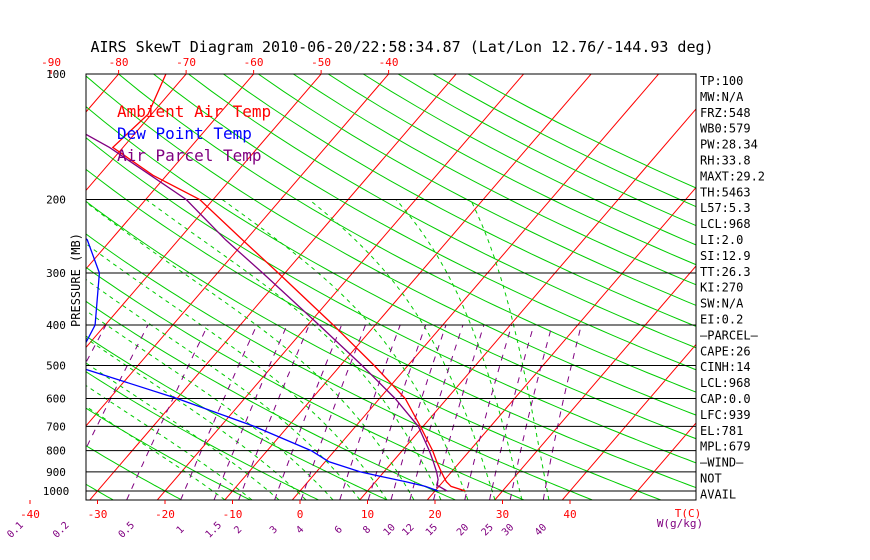 The width and height of the screenshot is (870, 560). I want to click on index-entry: SW:N/A, so click(722, 304).